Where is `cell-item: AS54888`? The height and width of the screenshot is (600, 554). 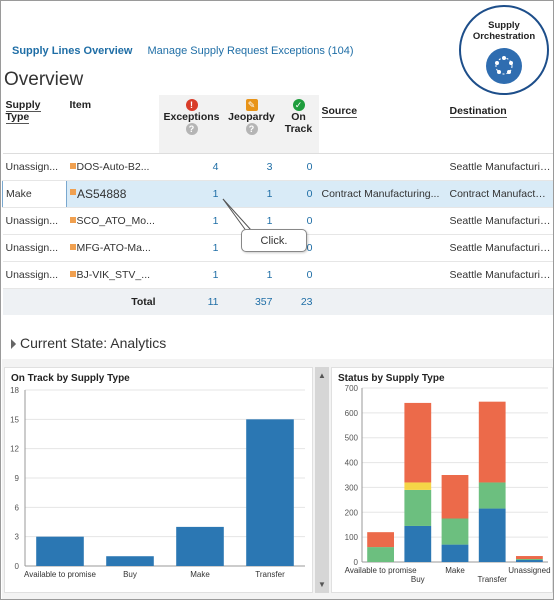
cell-item: AS54888 is located at coordinates (112, 194).